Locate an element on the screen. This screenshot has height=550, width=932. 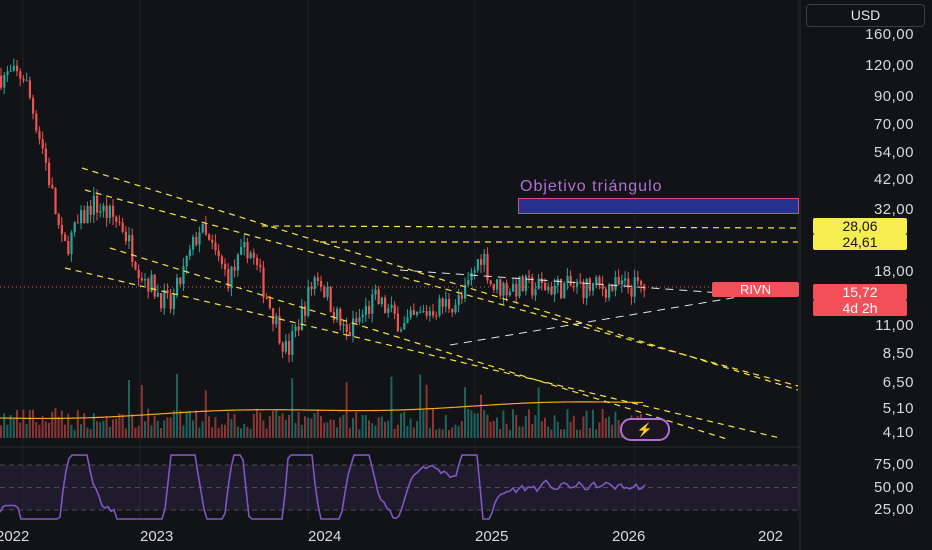
flash-icon: ⚡ is located at coordinates (645, 429).